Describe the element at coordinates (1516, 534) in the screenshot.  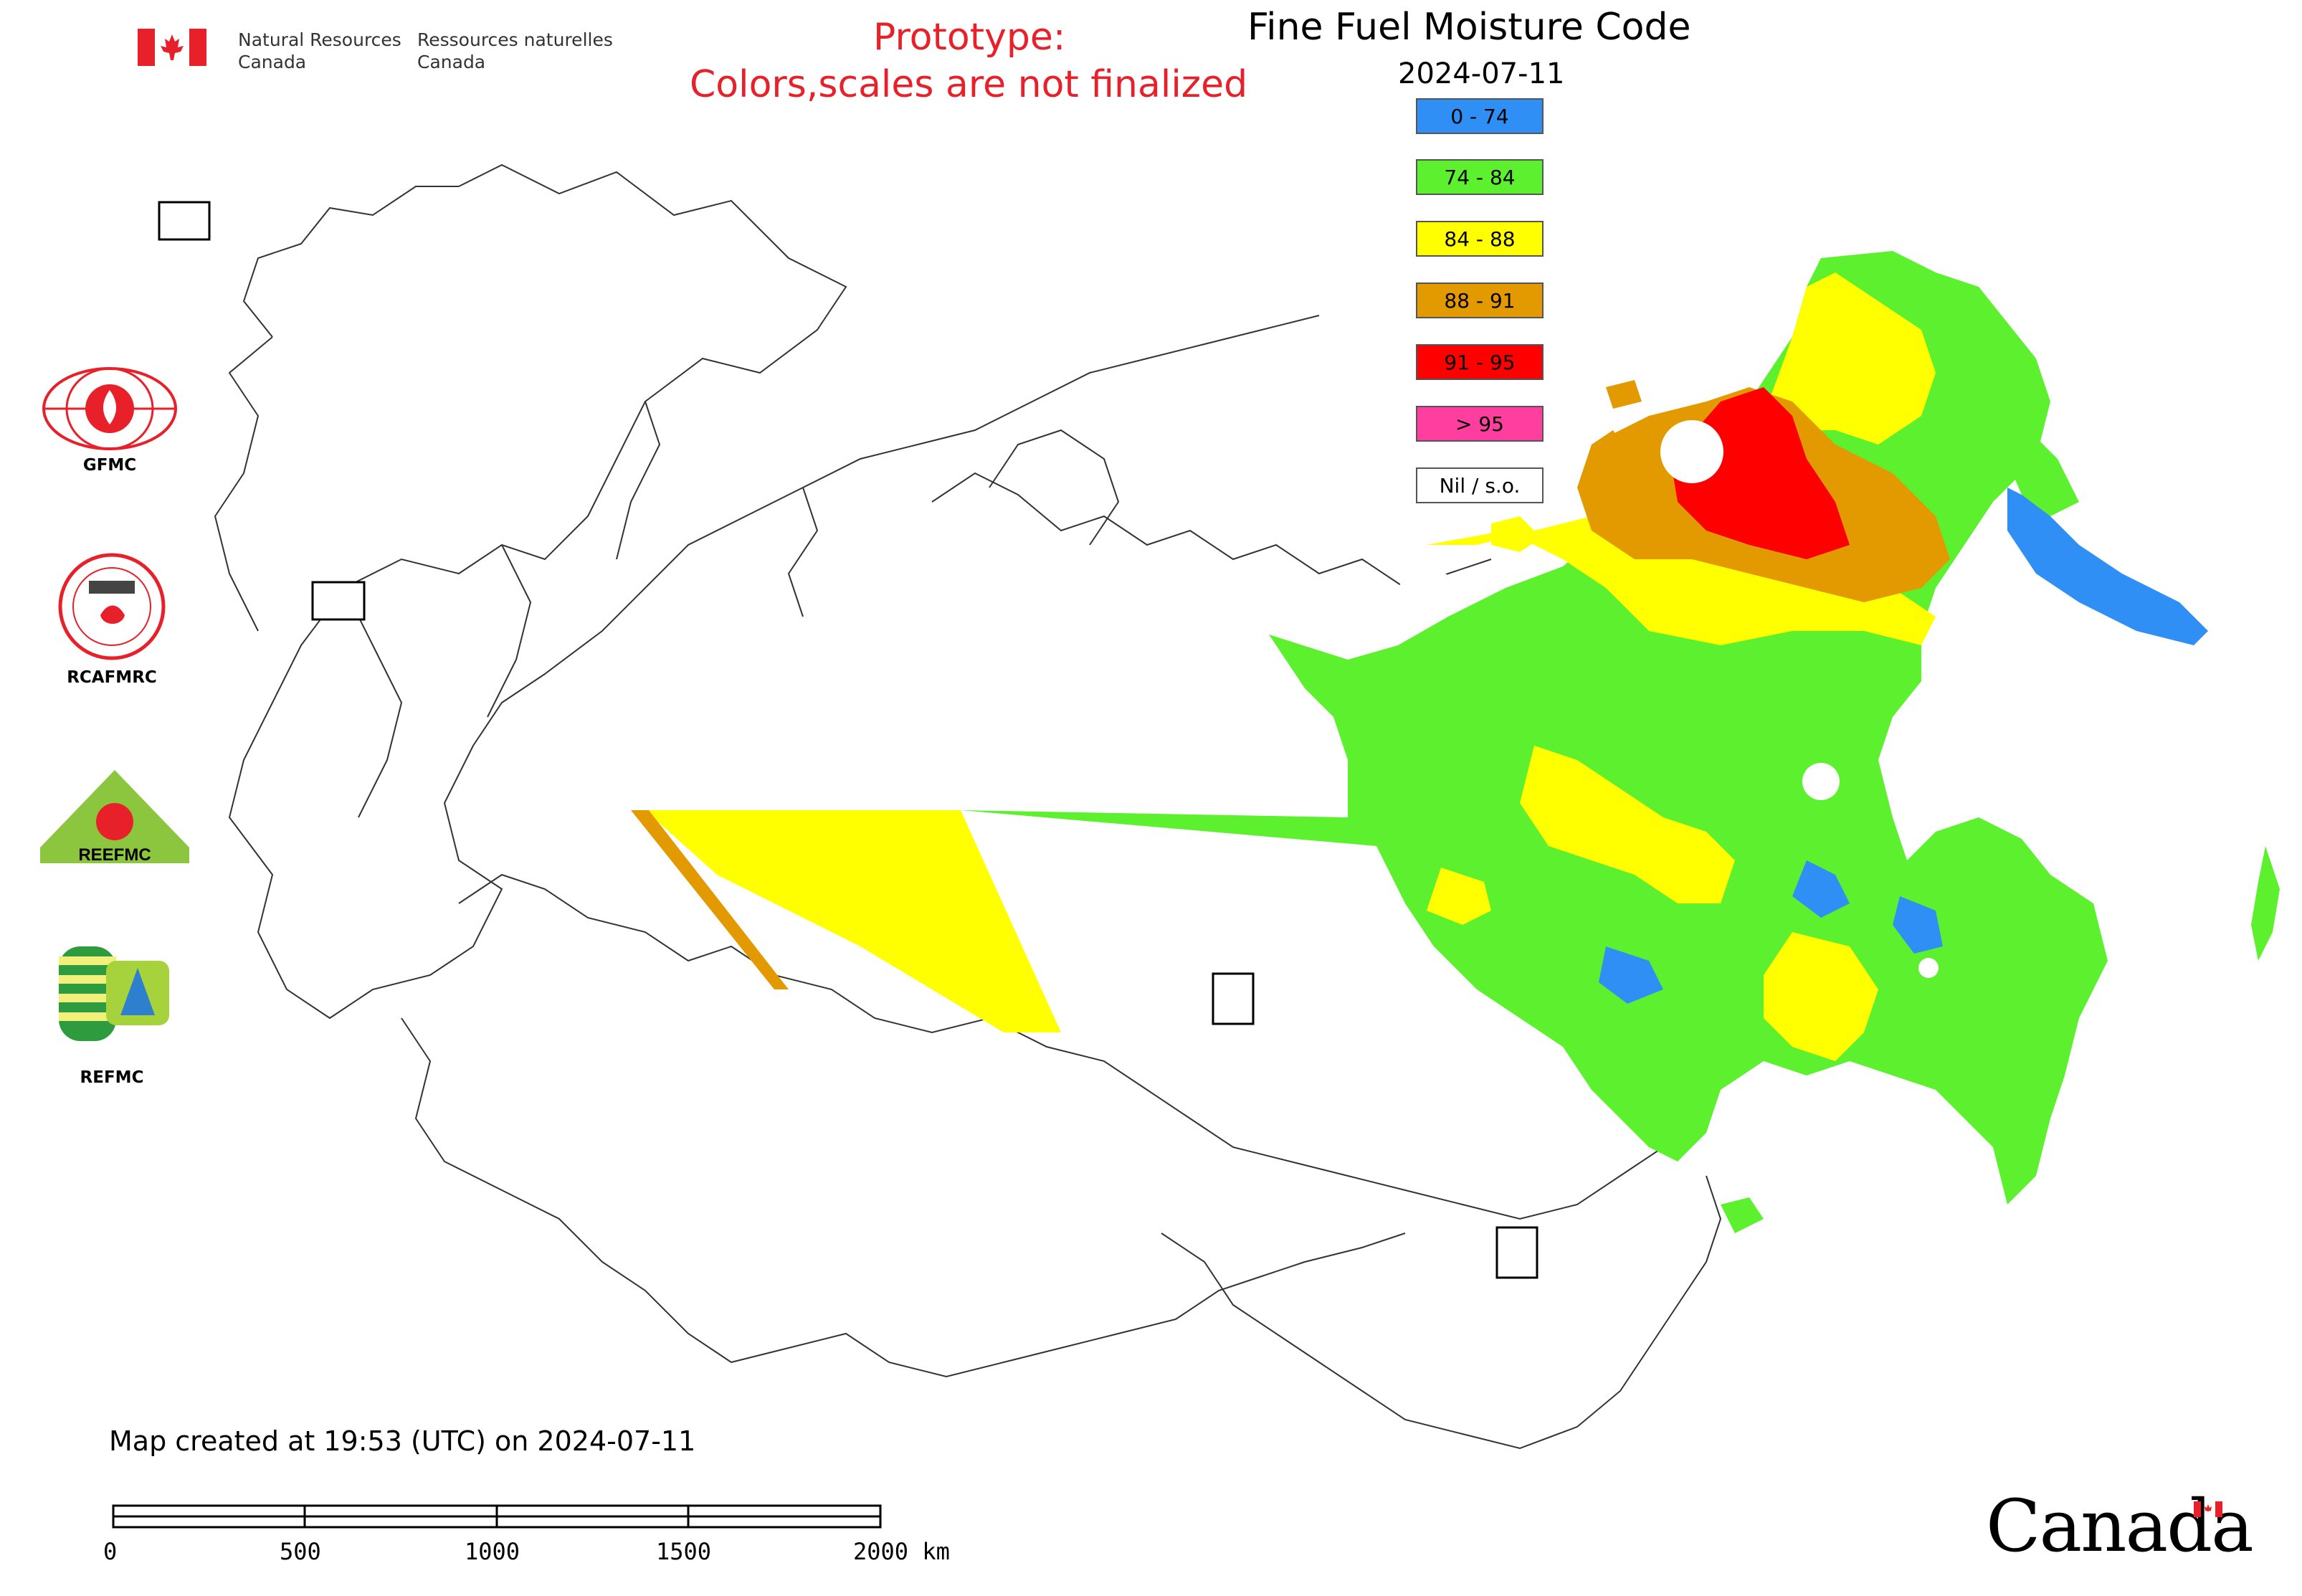
I see `island-yellow` at that location.